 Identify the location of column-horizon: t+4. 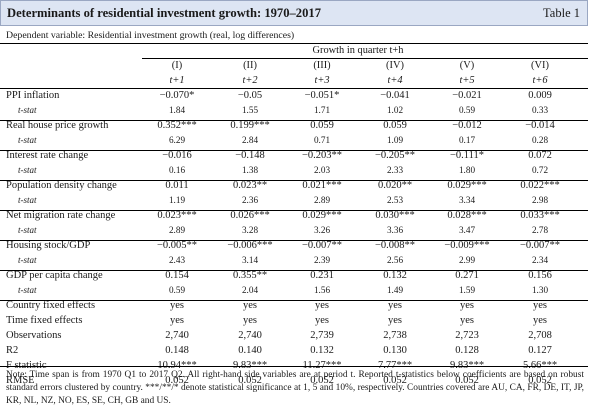
(395, 80).